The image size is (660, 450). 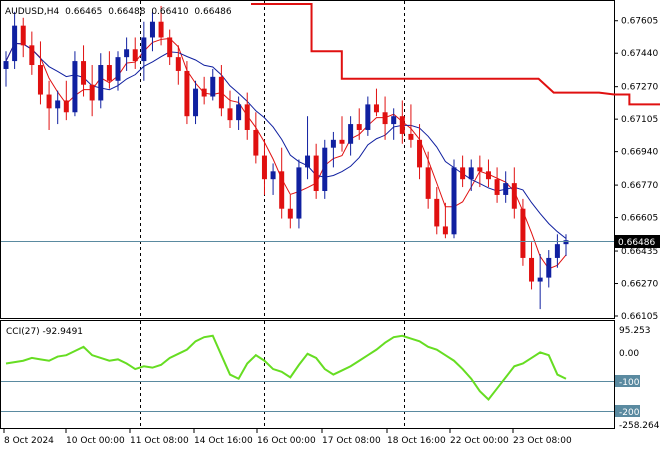 I want to click on time-tick-label: 22 Oct 00:00, so click(x=479, y=441).